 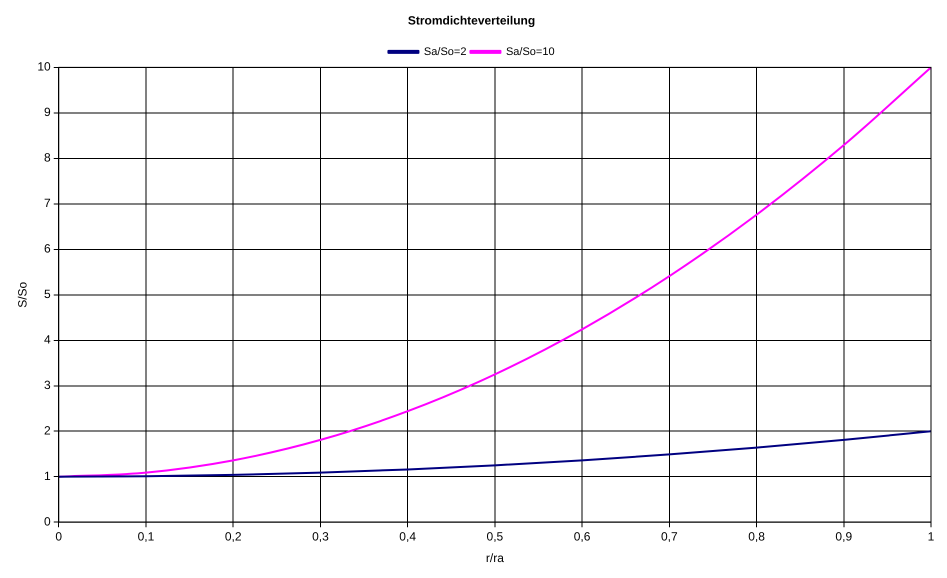 What do you see at coordinates (48, 385) in the screenshot?
I see `y-tick-label: 3` at bounding box center [48, 385].